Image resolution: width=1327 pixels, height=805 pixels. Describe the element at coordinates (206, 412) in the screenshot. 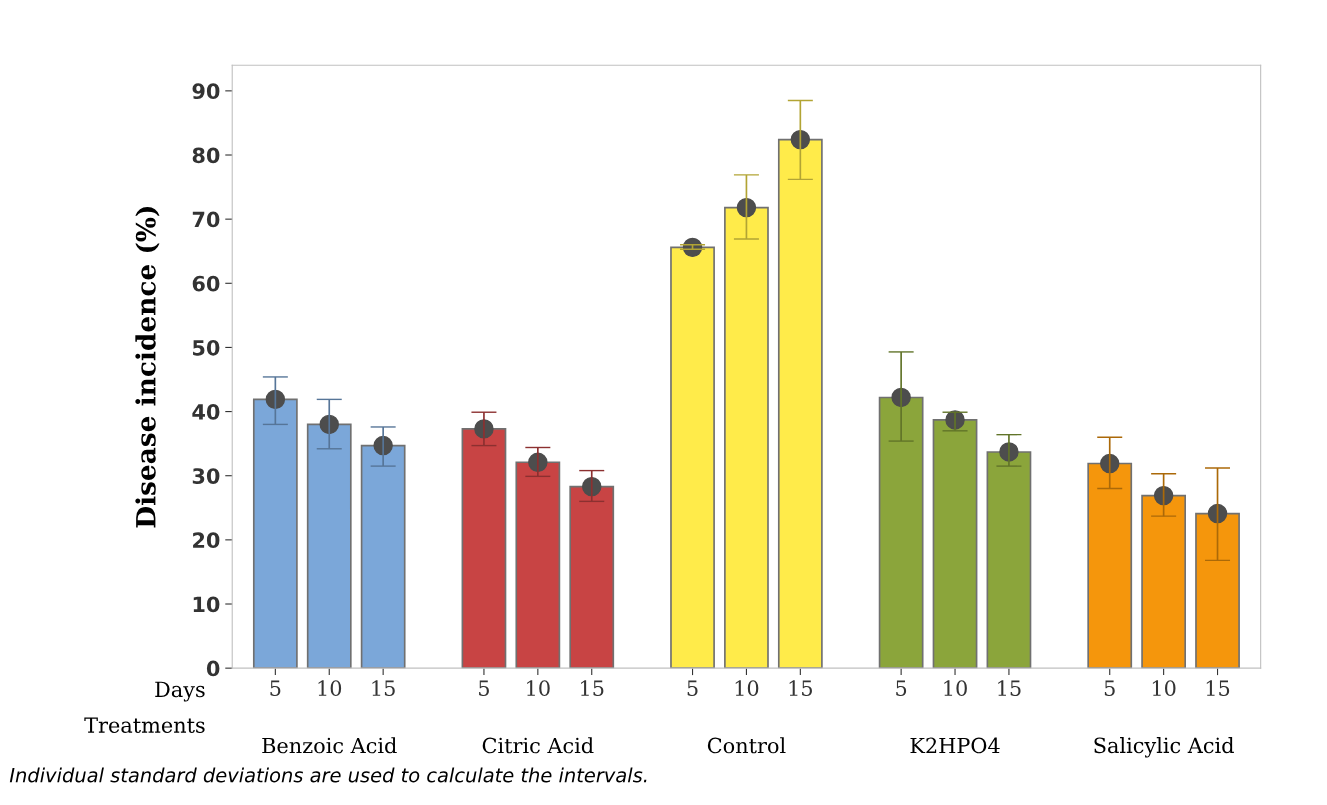

I see `y-tick-label: 40` at that location.